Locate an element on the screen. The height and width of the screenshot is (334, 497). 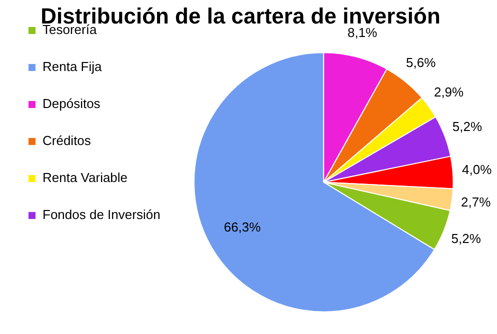
legend-label: Fondos de Inversión is located at coordinates (101, 214).